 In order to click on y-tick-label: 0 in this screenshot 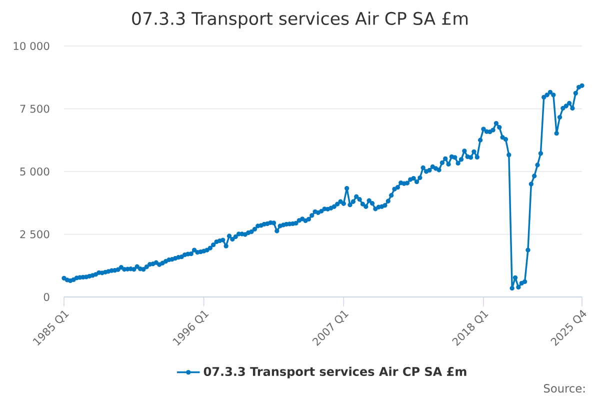, I will do `click(47, 297)`.